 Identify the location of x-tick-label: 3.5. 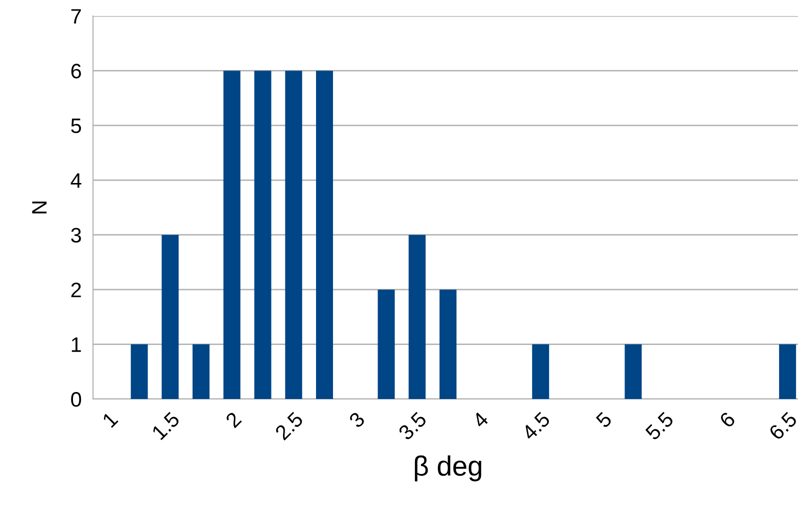
(413, 426).